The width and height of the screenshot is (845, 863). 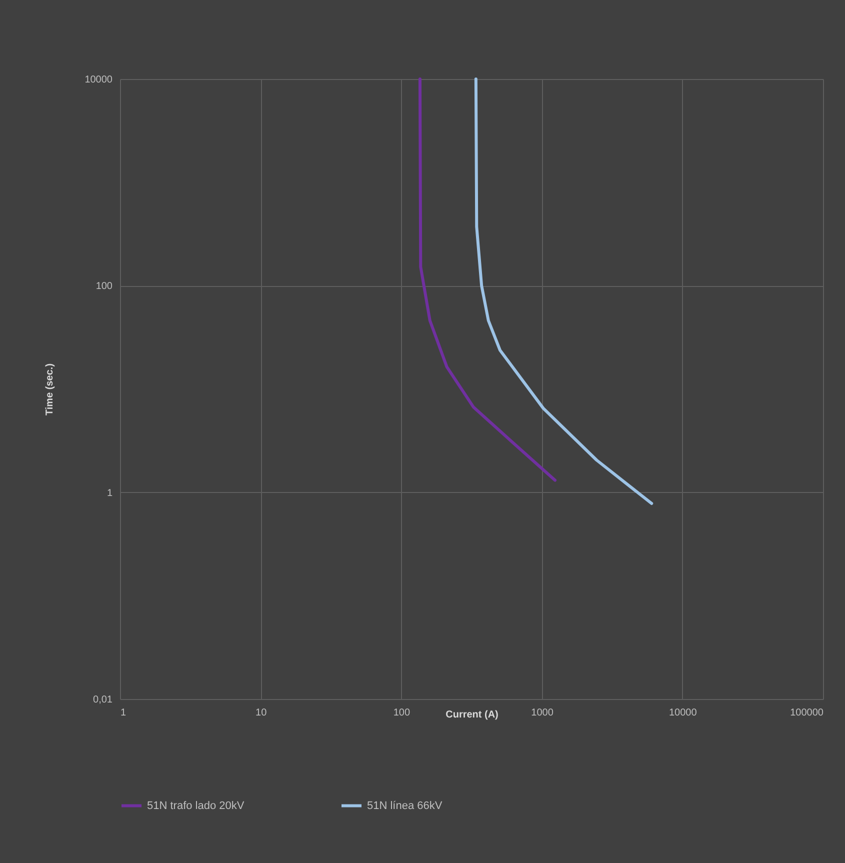 What do you see at coordinates (807, 713) in the screenshot?
I see `x-tick-label: 100000` at bounding box center [807, 713].